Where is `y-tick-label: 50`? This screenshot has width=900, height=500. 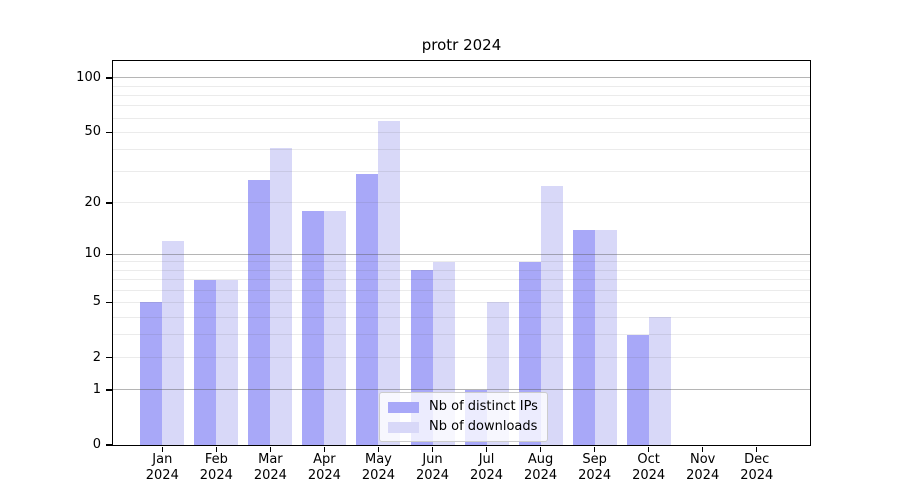
y-tick-label: 50 is located at coordinates (92, 132).